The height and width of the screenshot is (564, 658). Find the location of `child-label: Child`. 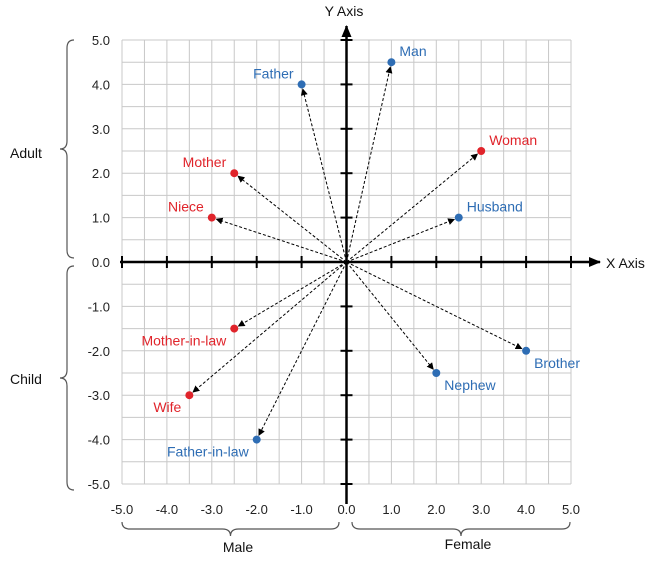

child-label: Child is located at coordinates (26, 379).